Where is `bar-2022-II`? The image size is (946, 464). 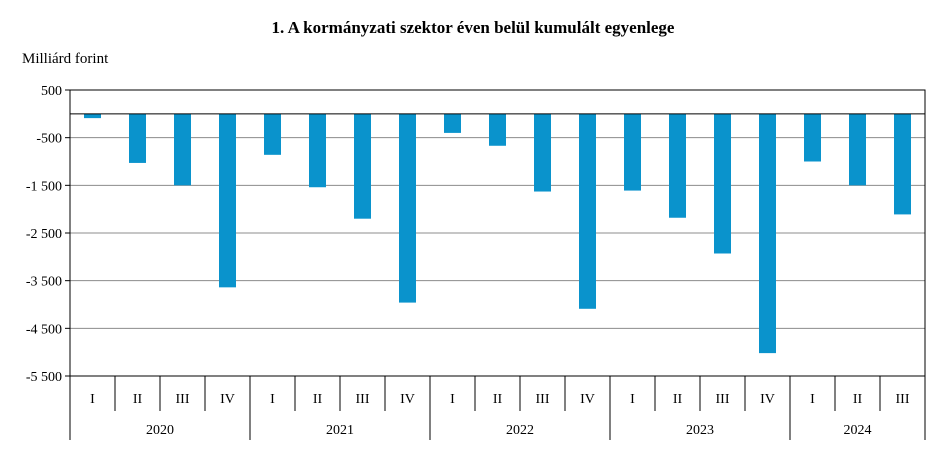 bar-2022-II is located at coordinates (497, 129).